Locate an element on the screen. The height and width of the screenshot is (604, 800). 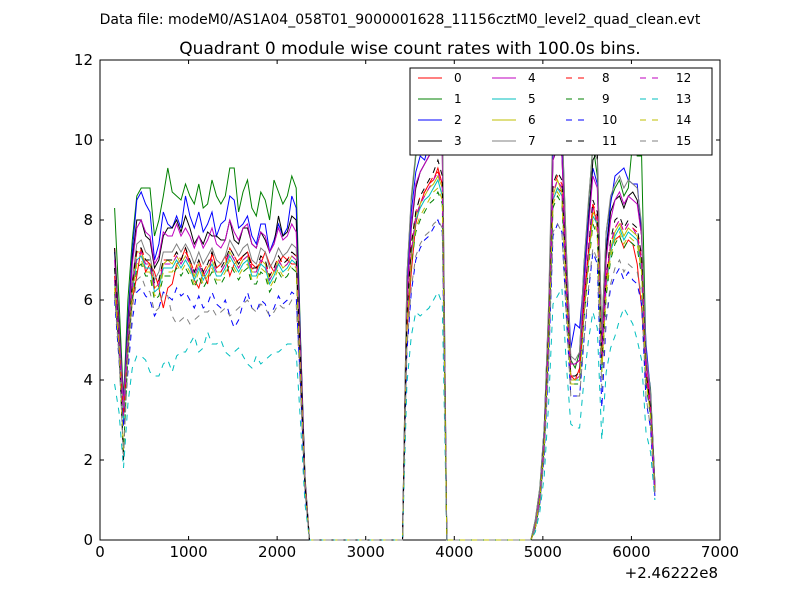
legend-frame is located at coordinates (561, 111).